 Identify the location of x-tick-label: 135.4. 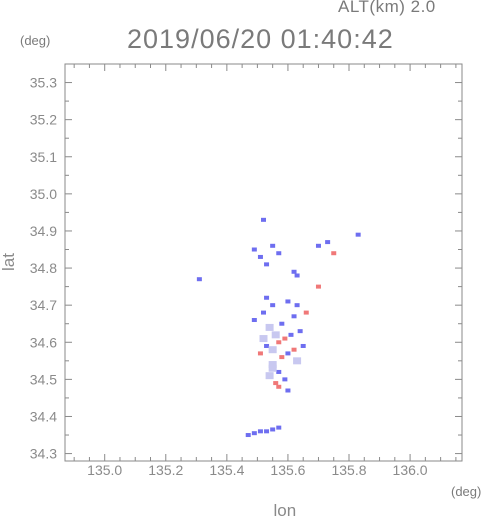
(226, 470).